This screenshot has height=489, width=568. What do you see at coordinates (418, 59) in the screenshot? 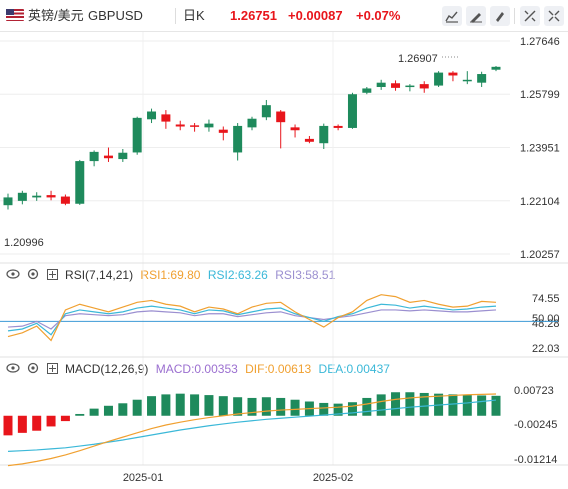
I see `high-price-label: 1.26907` at bounding box center [418, 59].